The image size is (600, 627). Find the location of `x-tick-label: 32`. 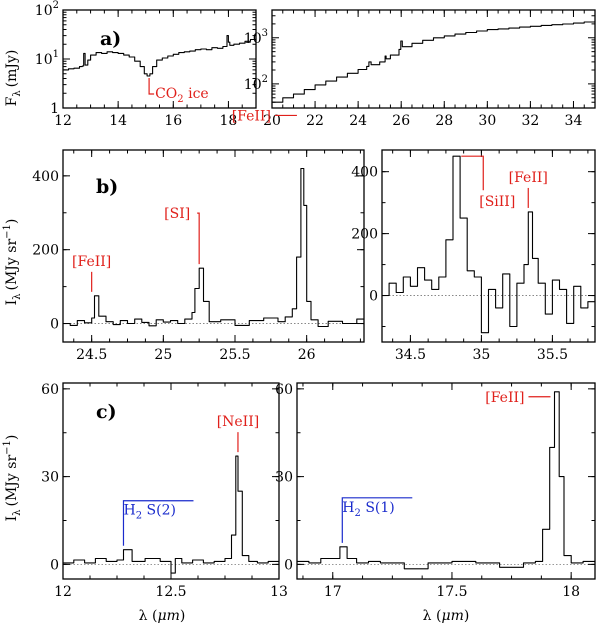

x-tick-label: 32 is located at coordinates (530, 121).